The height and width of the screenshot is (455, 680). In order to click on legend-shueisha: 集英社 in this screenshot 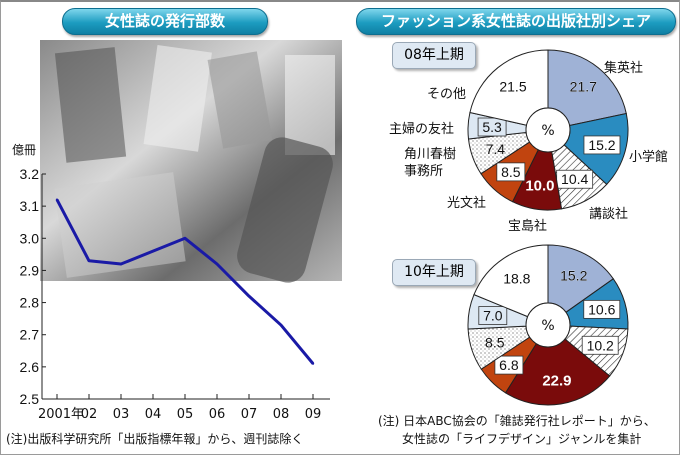, I will do `click(624, 68)`.